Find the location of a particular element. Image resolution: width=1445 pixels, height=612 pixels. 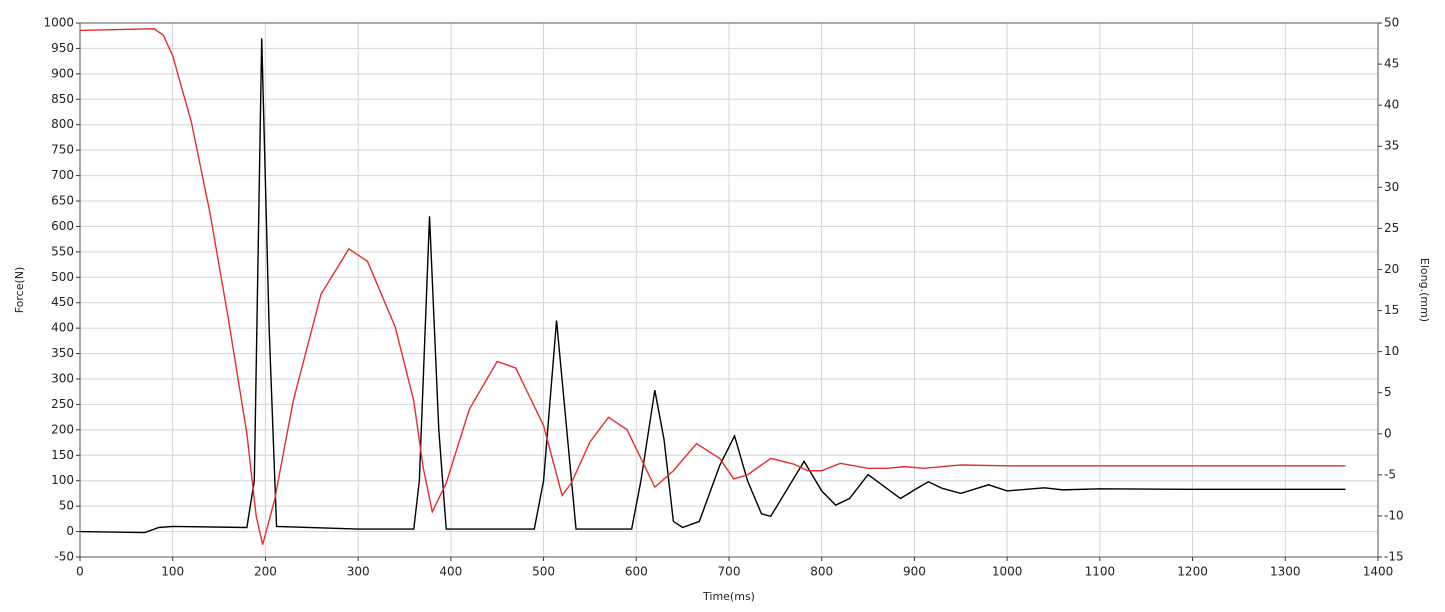

y-tick-label: 600 is located at coordinates (62, 226).